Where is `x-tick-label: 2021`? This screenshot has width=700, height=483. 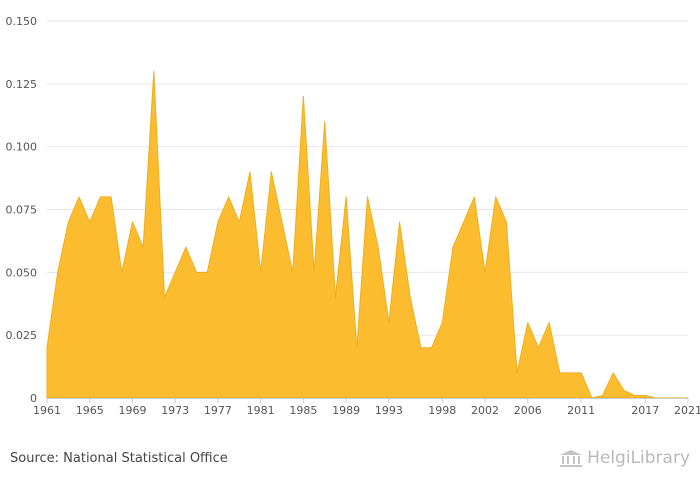
x-tick-label: 2021 is located at coordinates (687, 410).